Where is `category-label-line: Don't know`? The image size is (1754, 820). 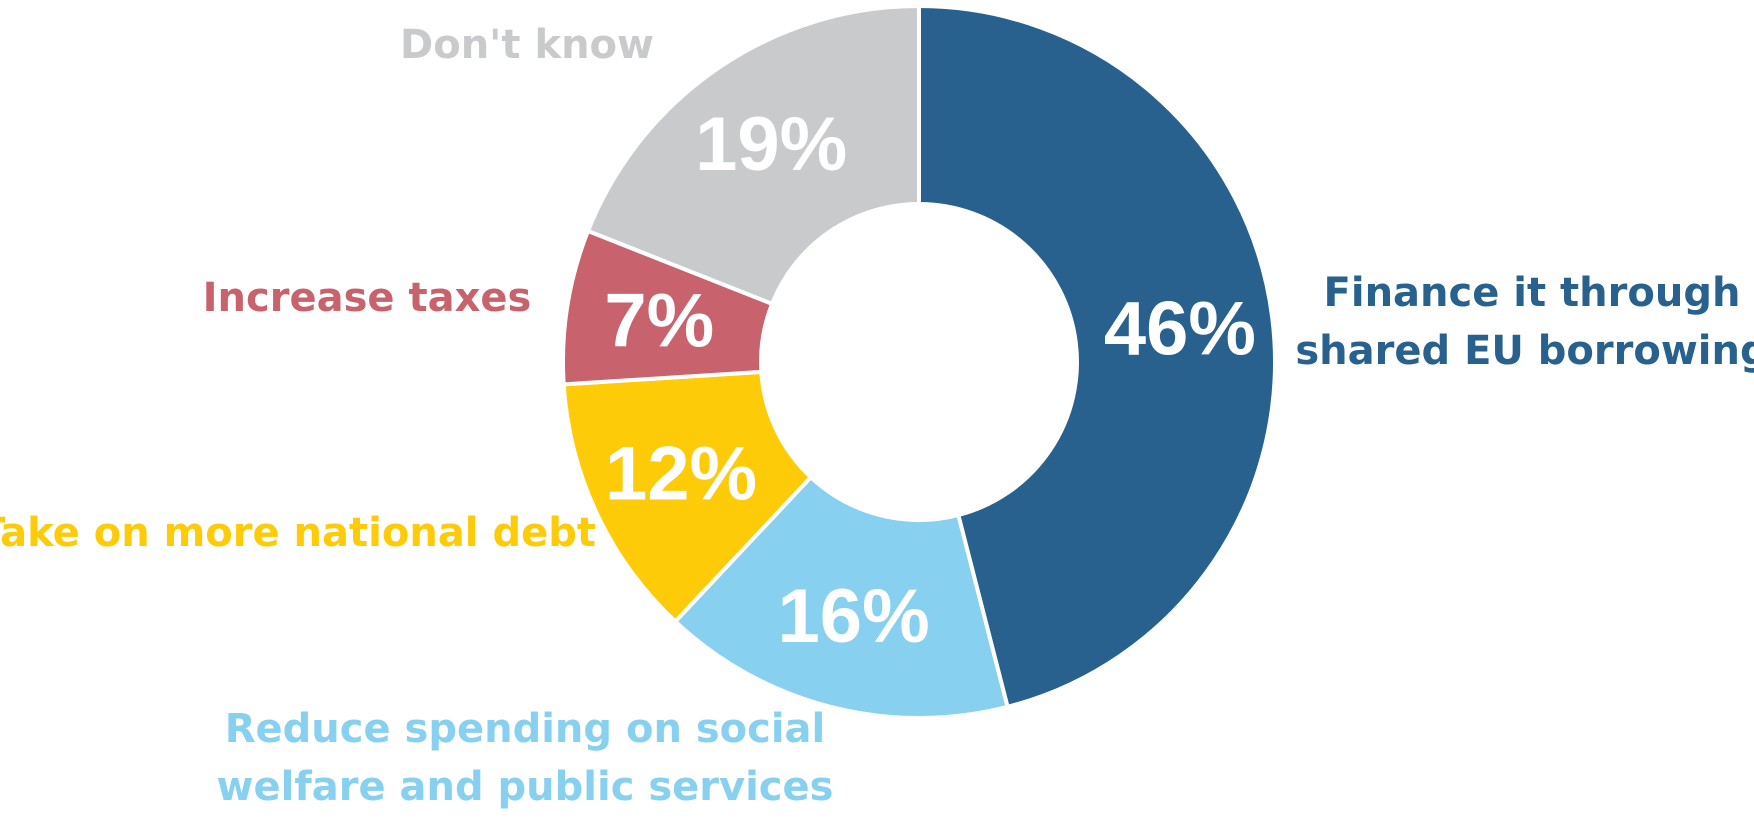 category-label-line: Don't know is located at coordinates (527, 45).